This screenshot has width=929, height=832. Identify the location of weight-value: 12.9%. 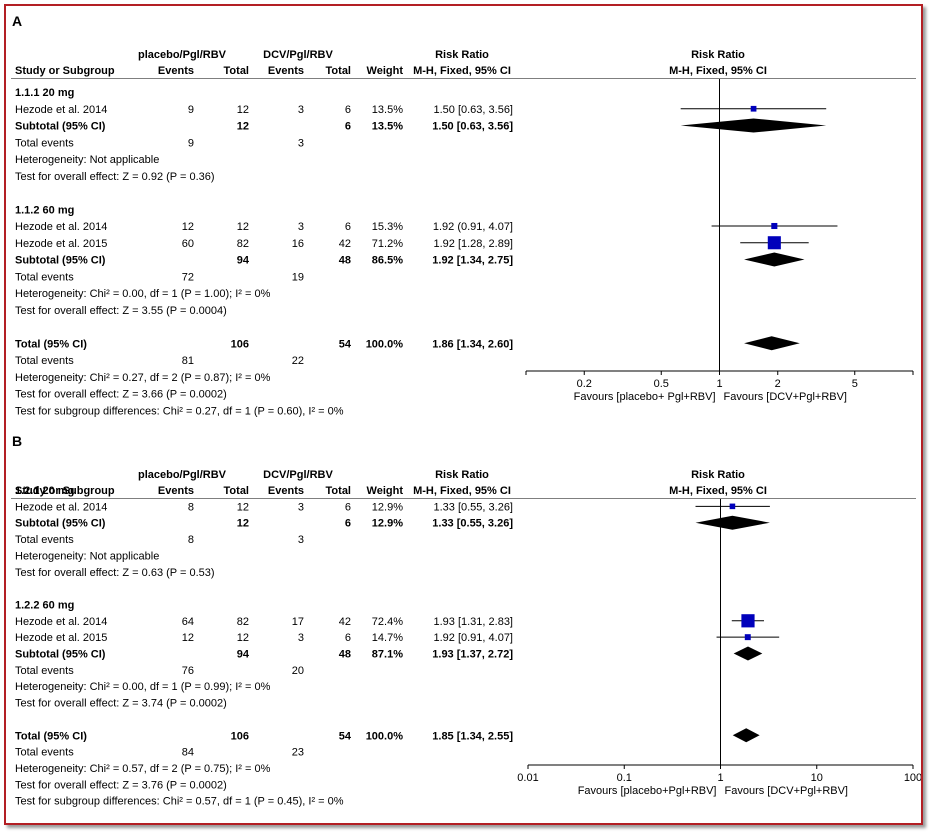
(387, 524).